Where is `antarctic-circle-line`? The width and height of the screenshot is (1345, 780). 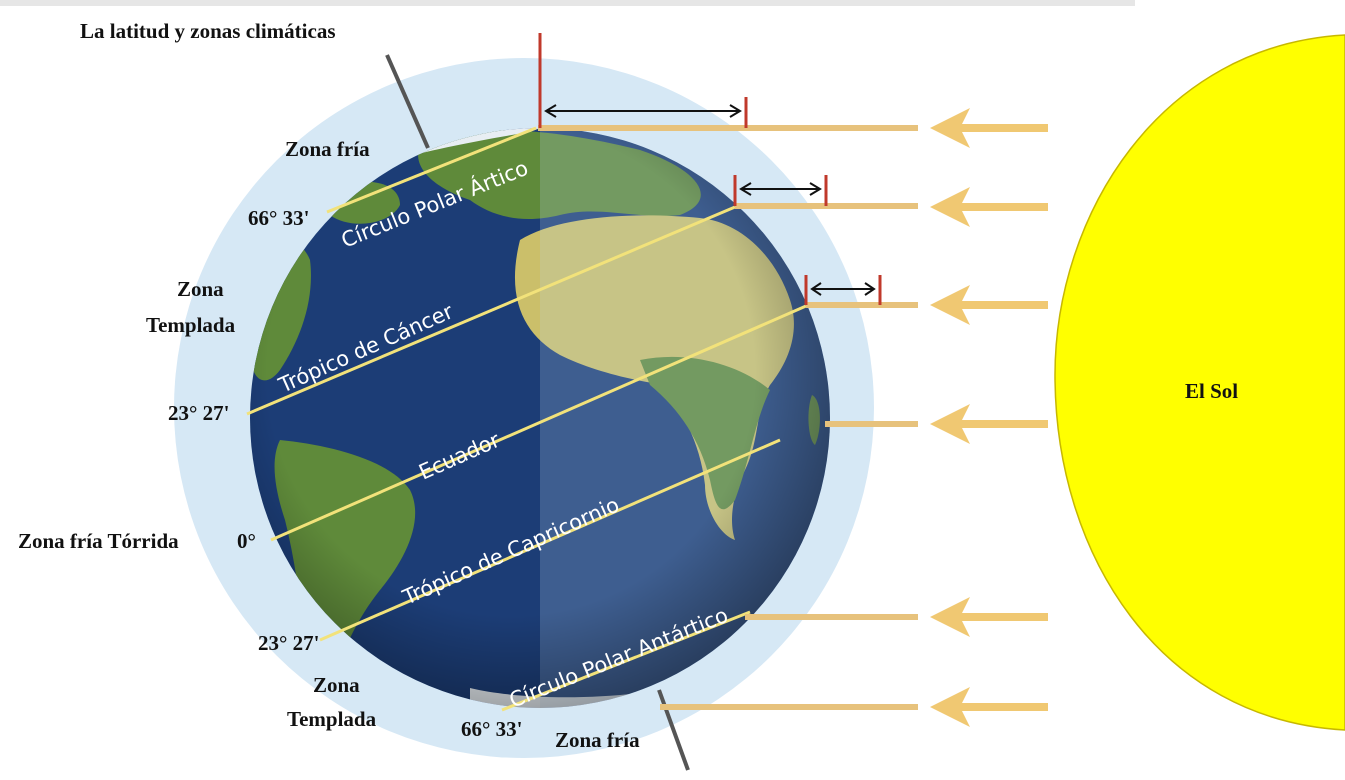 antarctic-circle-line is located at coordinates (626, 661).